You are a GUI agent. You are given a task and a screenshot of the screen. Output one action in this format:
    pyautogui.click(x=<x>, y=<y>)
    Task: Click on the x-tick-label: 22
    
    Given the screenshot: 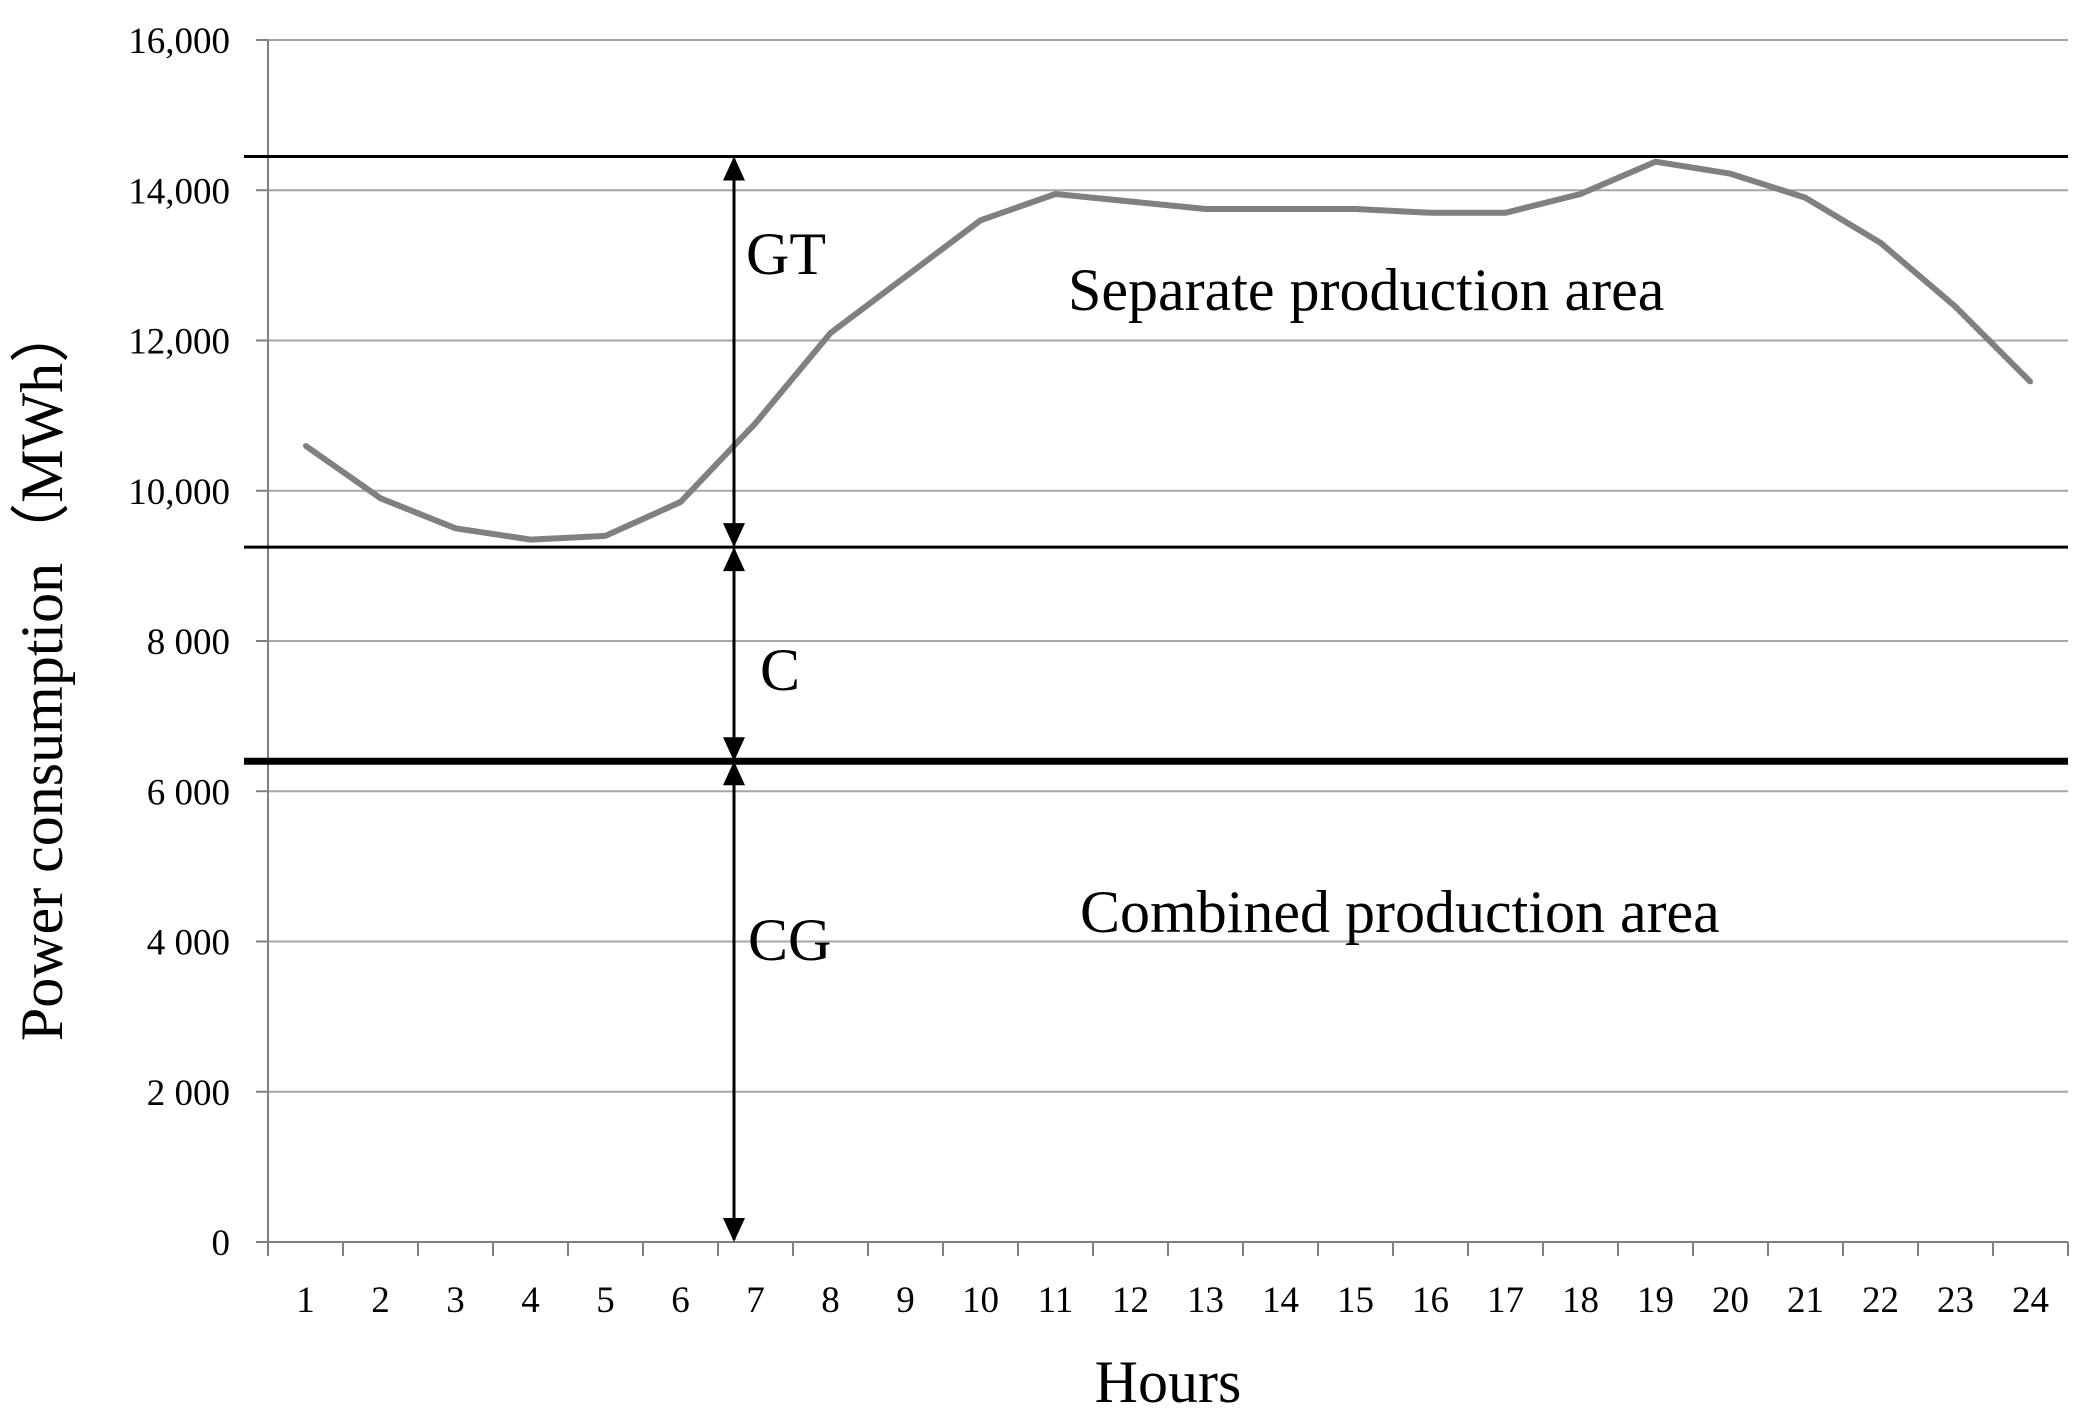 What is the action you would take?
    pyautogui.click(x=1880, y=1300)
    